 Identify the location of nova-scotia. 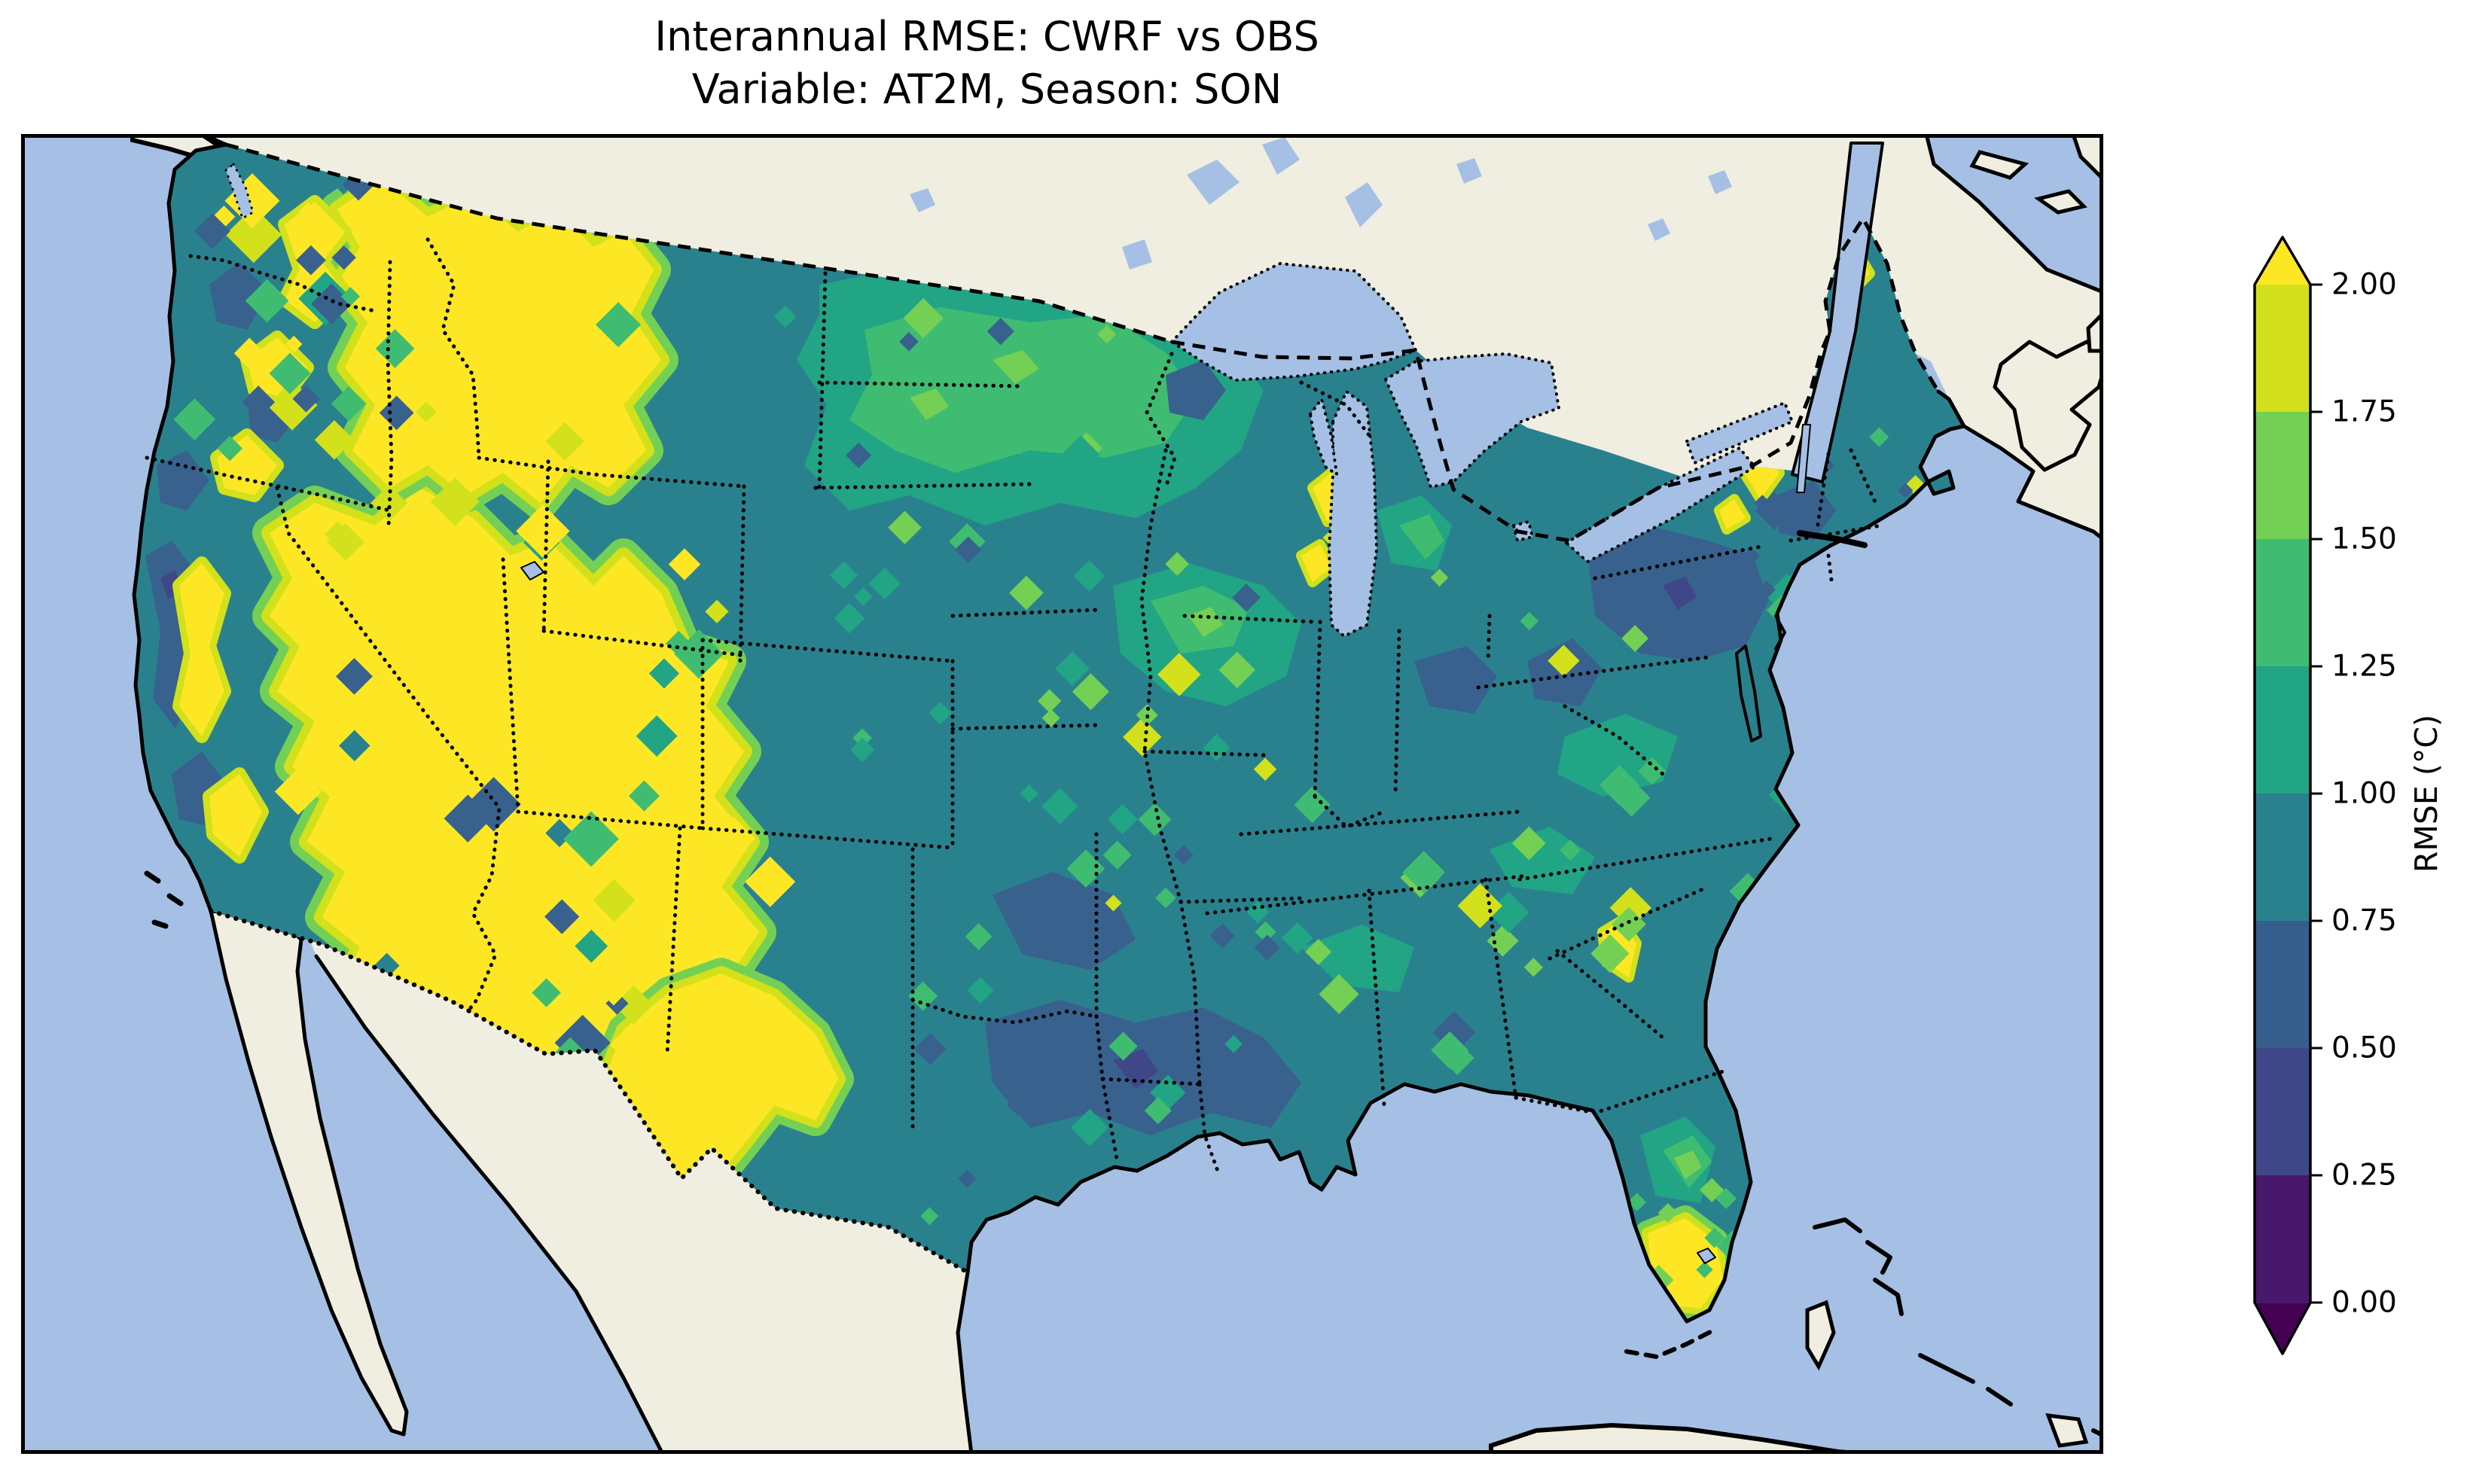
(2048, 406).